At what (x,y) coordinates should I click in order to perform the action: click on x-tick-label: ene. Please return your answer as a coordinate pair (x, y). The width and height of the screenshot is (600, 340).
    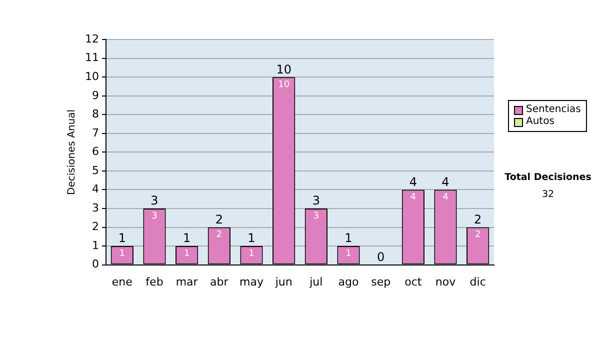
    Looking at the image, I should click on (122, 281).